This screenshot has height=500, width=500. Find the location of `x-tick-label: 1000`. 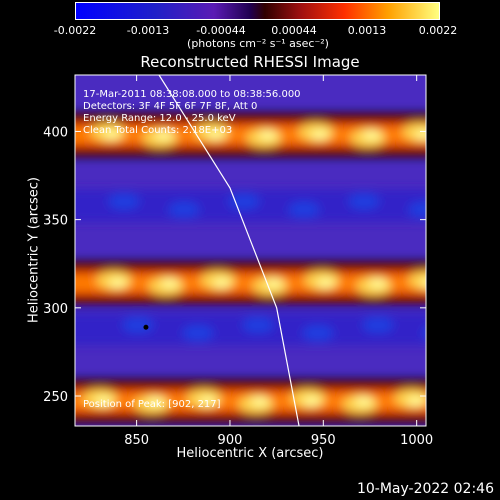

x-tick-label: 1000 is located at coordinates (416, 440).